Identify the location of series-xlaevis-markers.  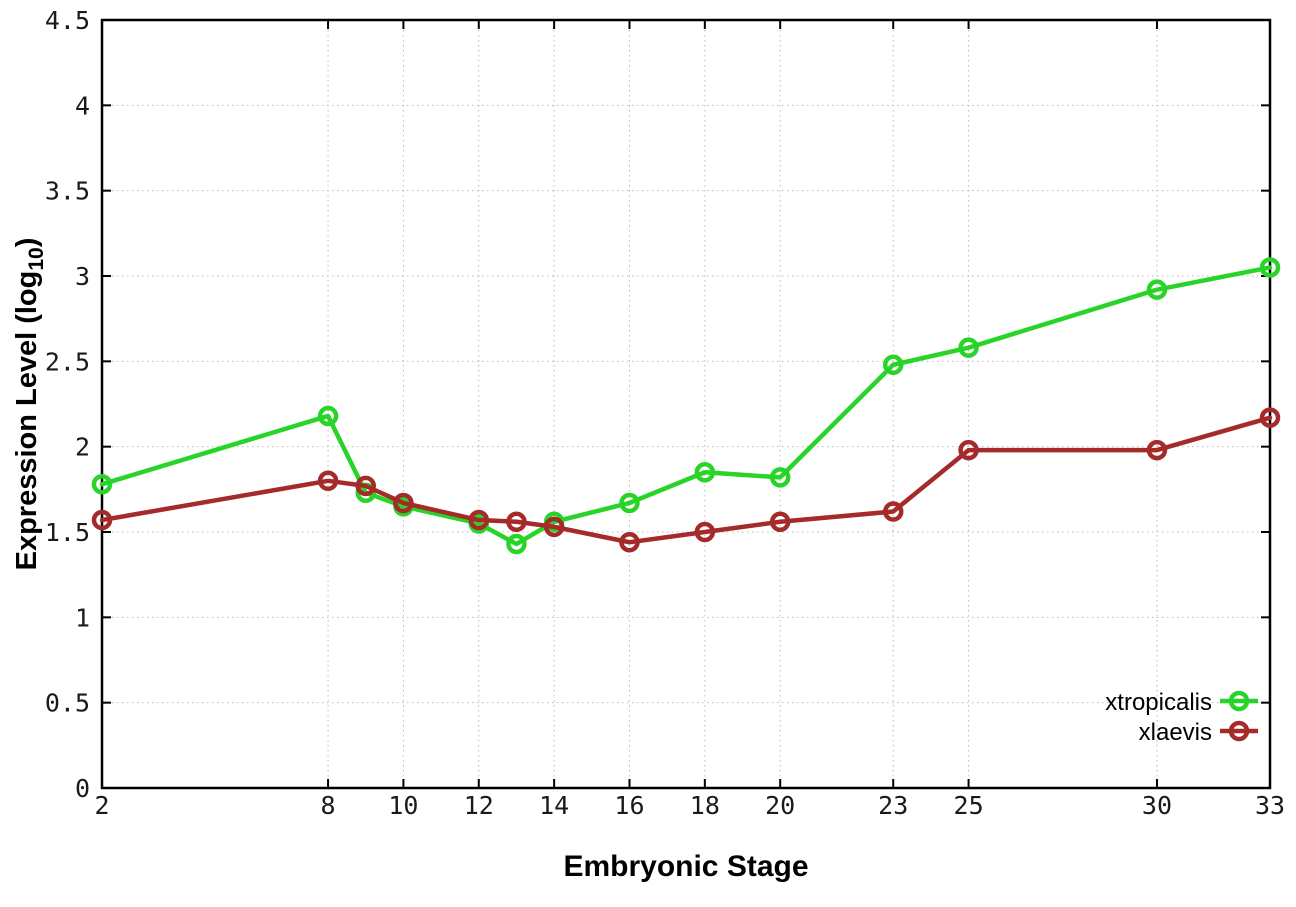
(686, 480).